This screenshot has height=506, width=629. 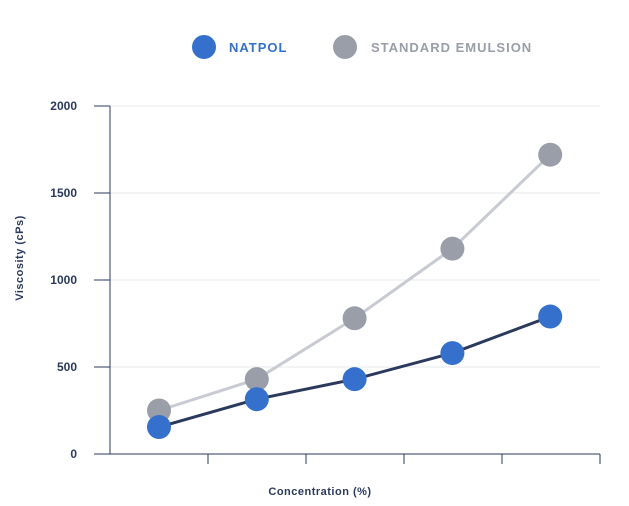 What do you see at coordinates (73, 454) in the screenshot?
I see `y-tick-label: 0` at bounding box center [73, 454].